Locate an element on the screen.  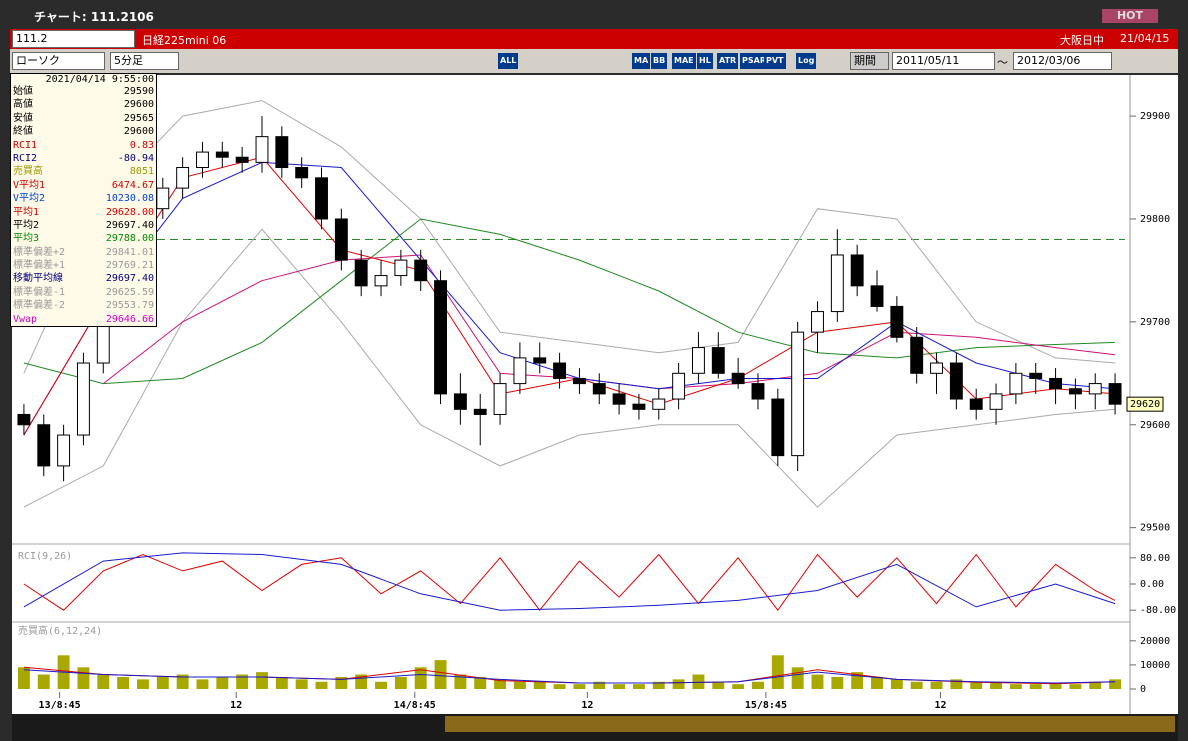
toolbar-top: 111.2 日経225mini 06 大阪日中 21/04/15 is located at coordinates (594, 39).